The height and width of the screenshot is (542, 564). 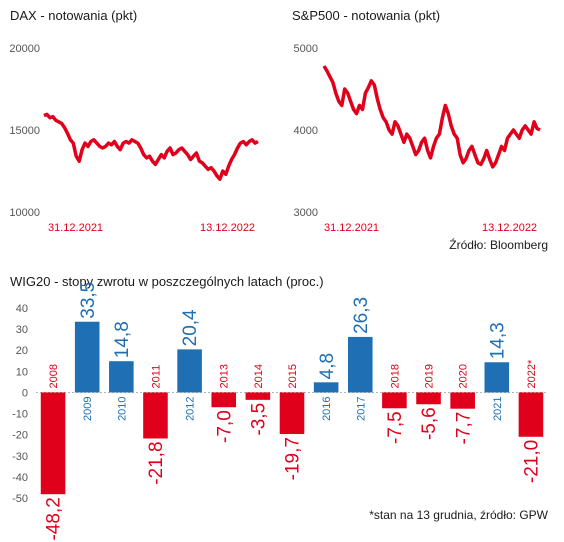 I want to click on value-label: 4,8, so click(x=327, y=366).